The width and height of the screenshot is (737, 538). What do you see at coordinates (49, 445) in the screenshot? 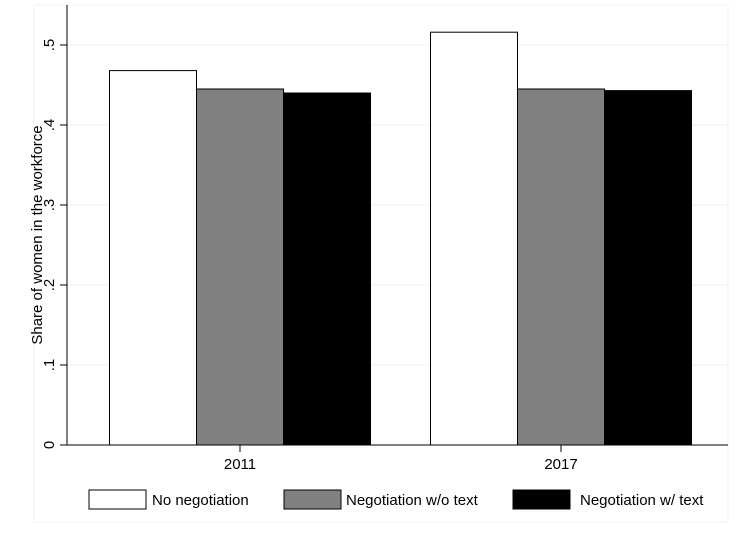
I see `y-tick-label: 0` at bounding box center [49, 445].